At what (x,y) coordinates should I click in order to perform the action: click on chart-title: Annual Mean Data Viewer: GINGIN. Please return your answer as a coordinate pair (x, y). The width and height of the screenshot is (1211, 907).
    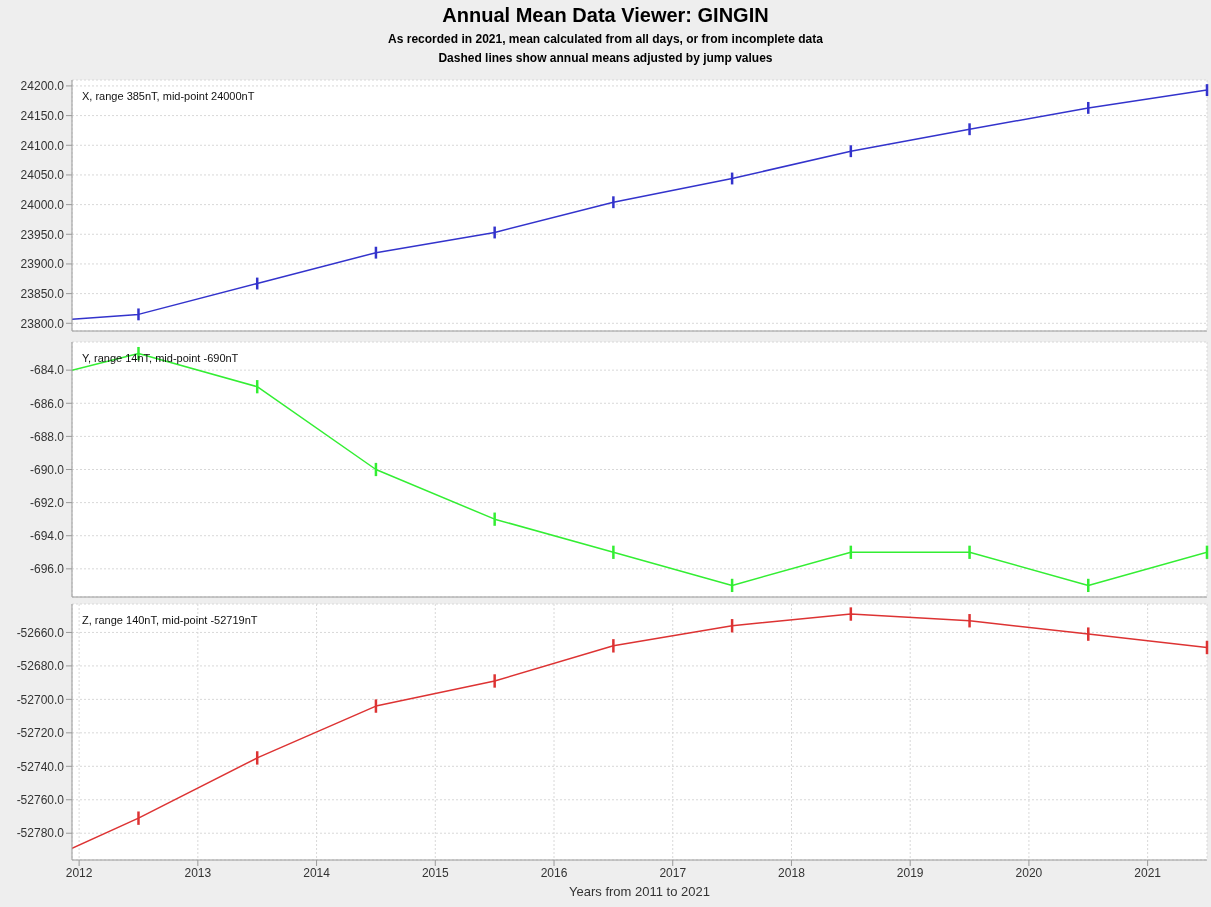
    Looking at the image, I should click on (605, 15).